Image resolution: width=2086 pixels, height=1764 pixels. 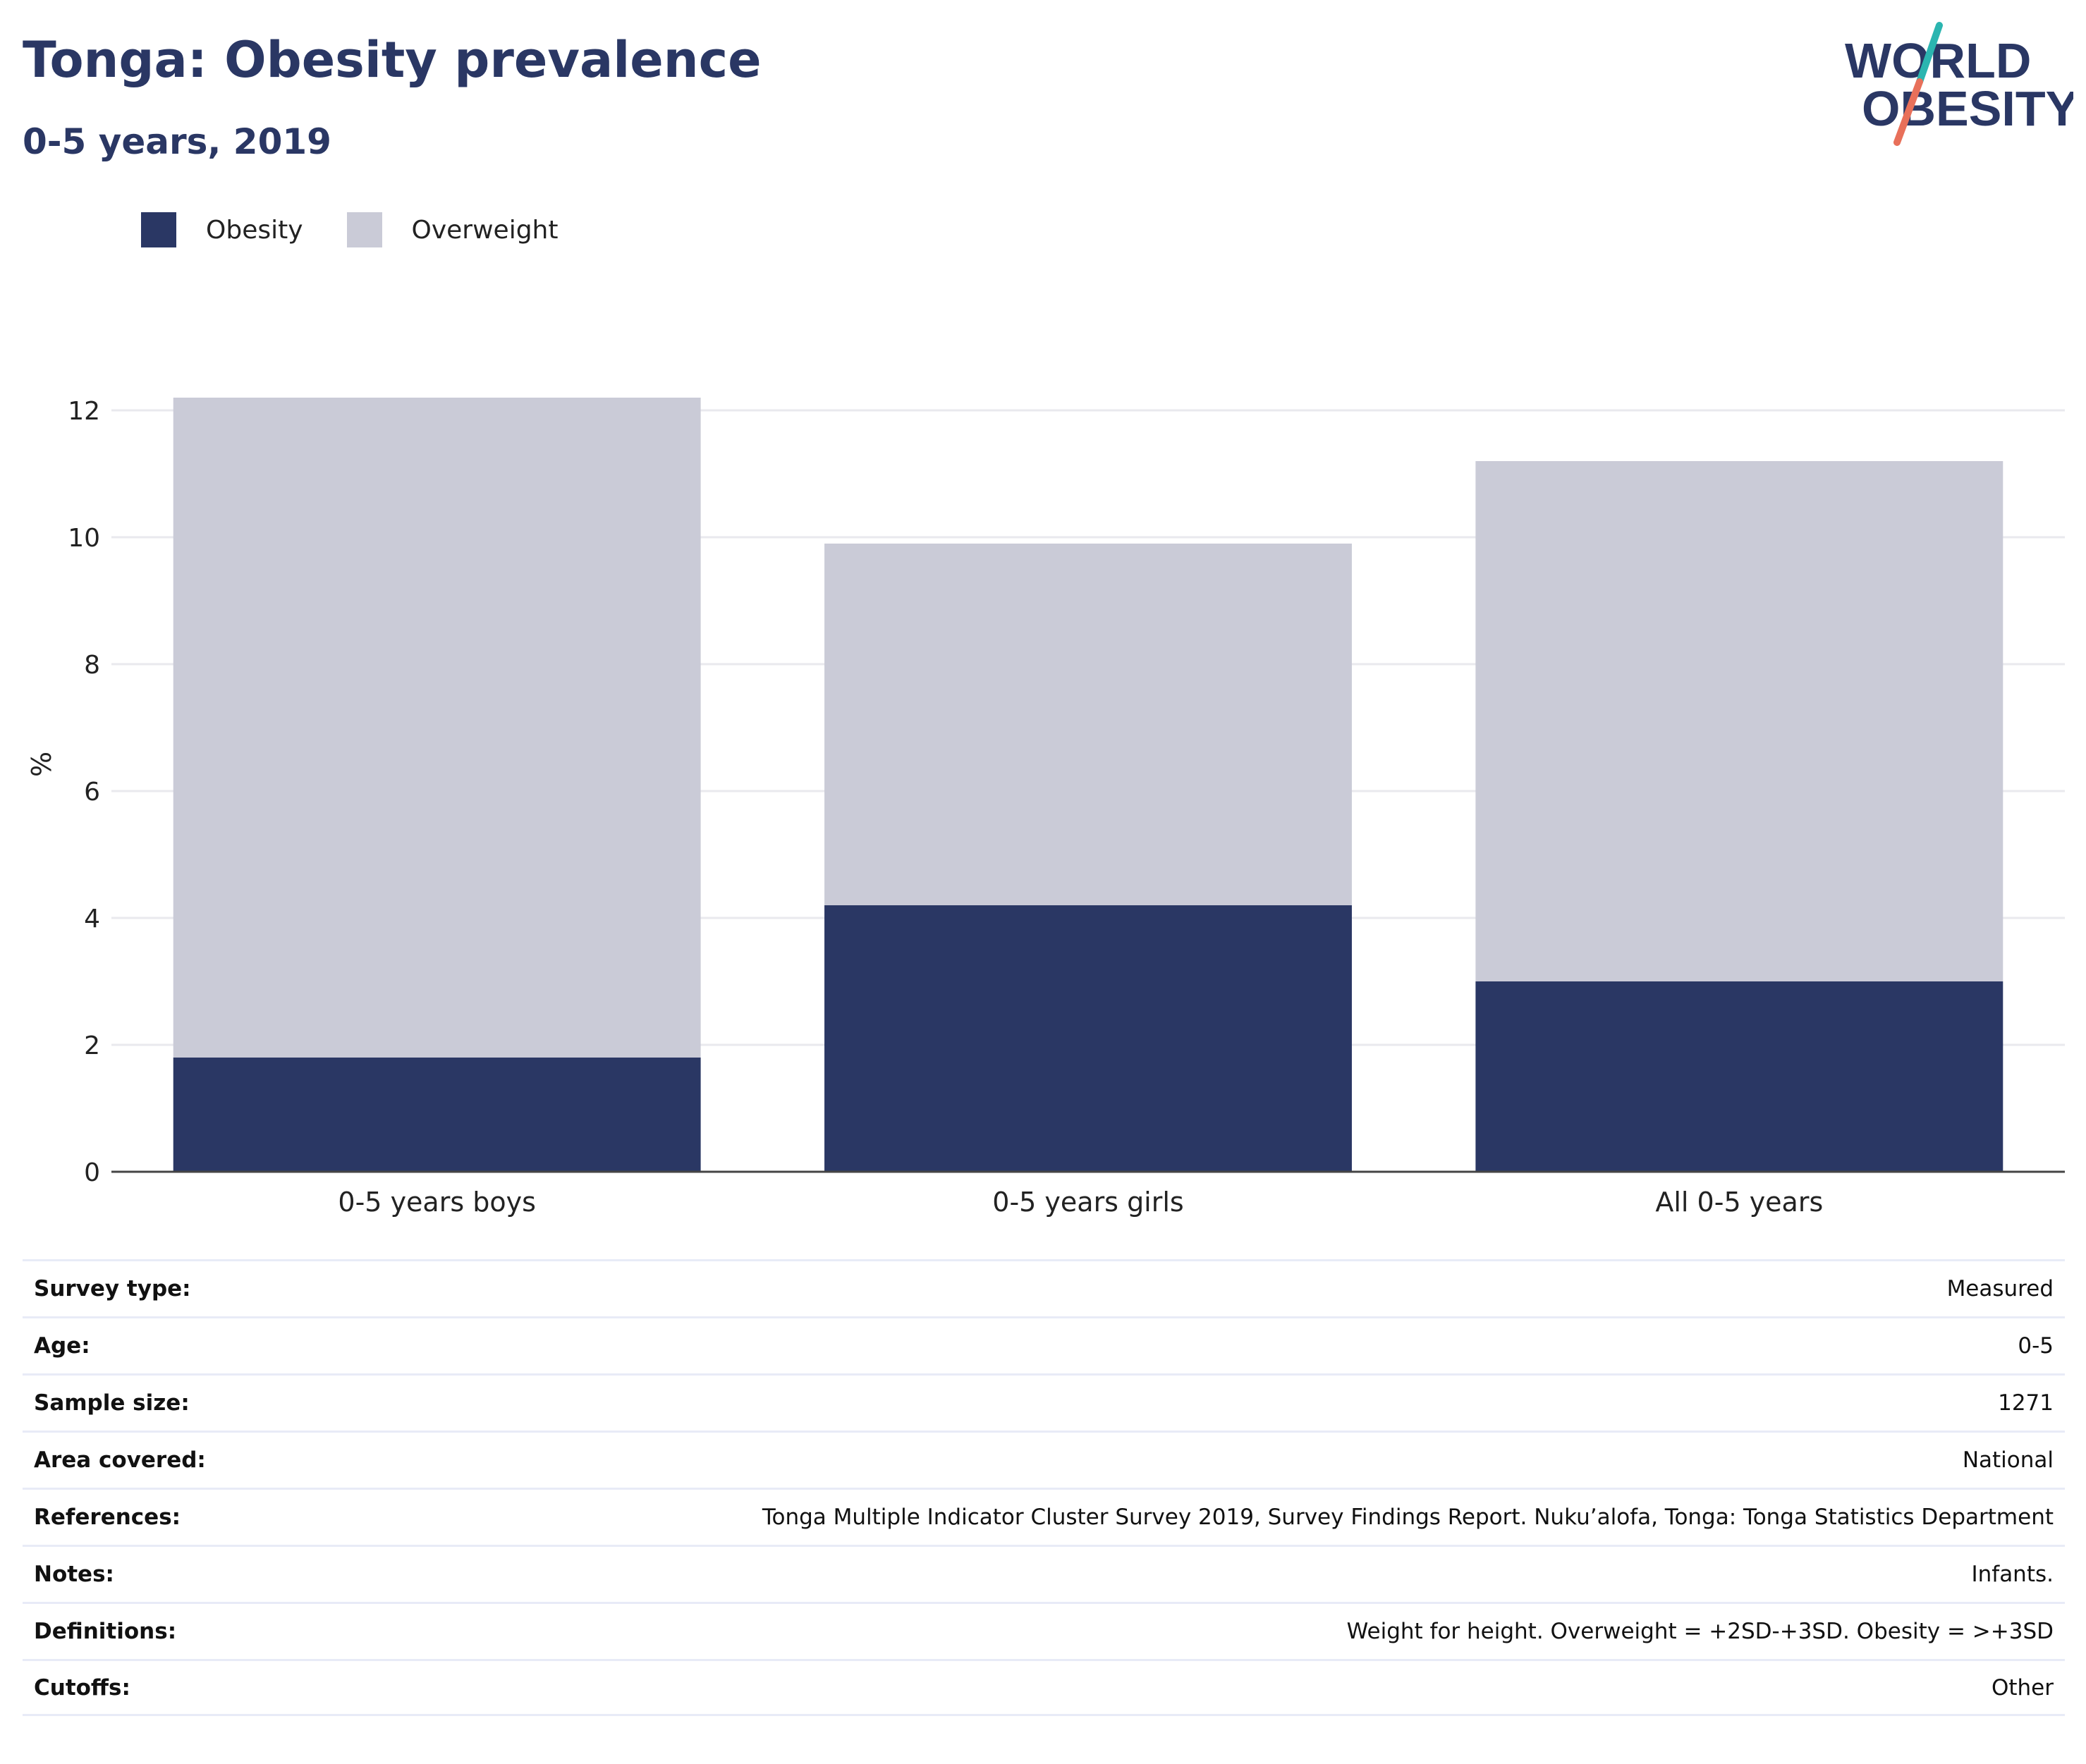 I want to click on meta-value: Other, so click(x=2022, y=1687).